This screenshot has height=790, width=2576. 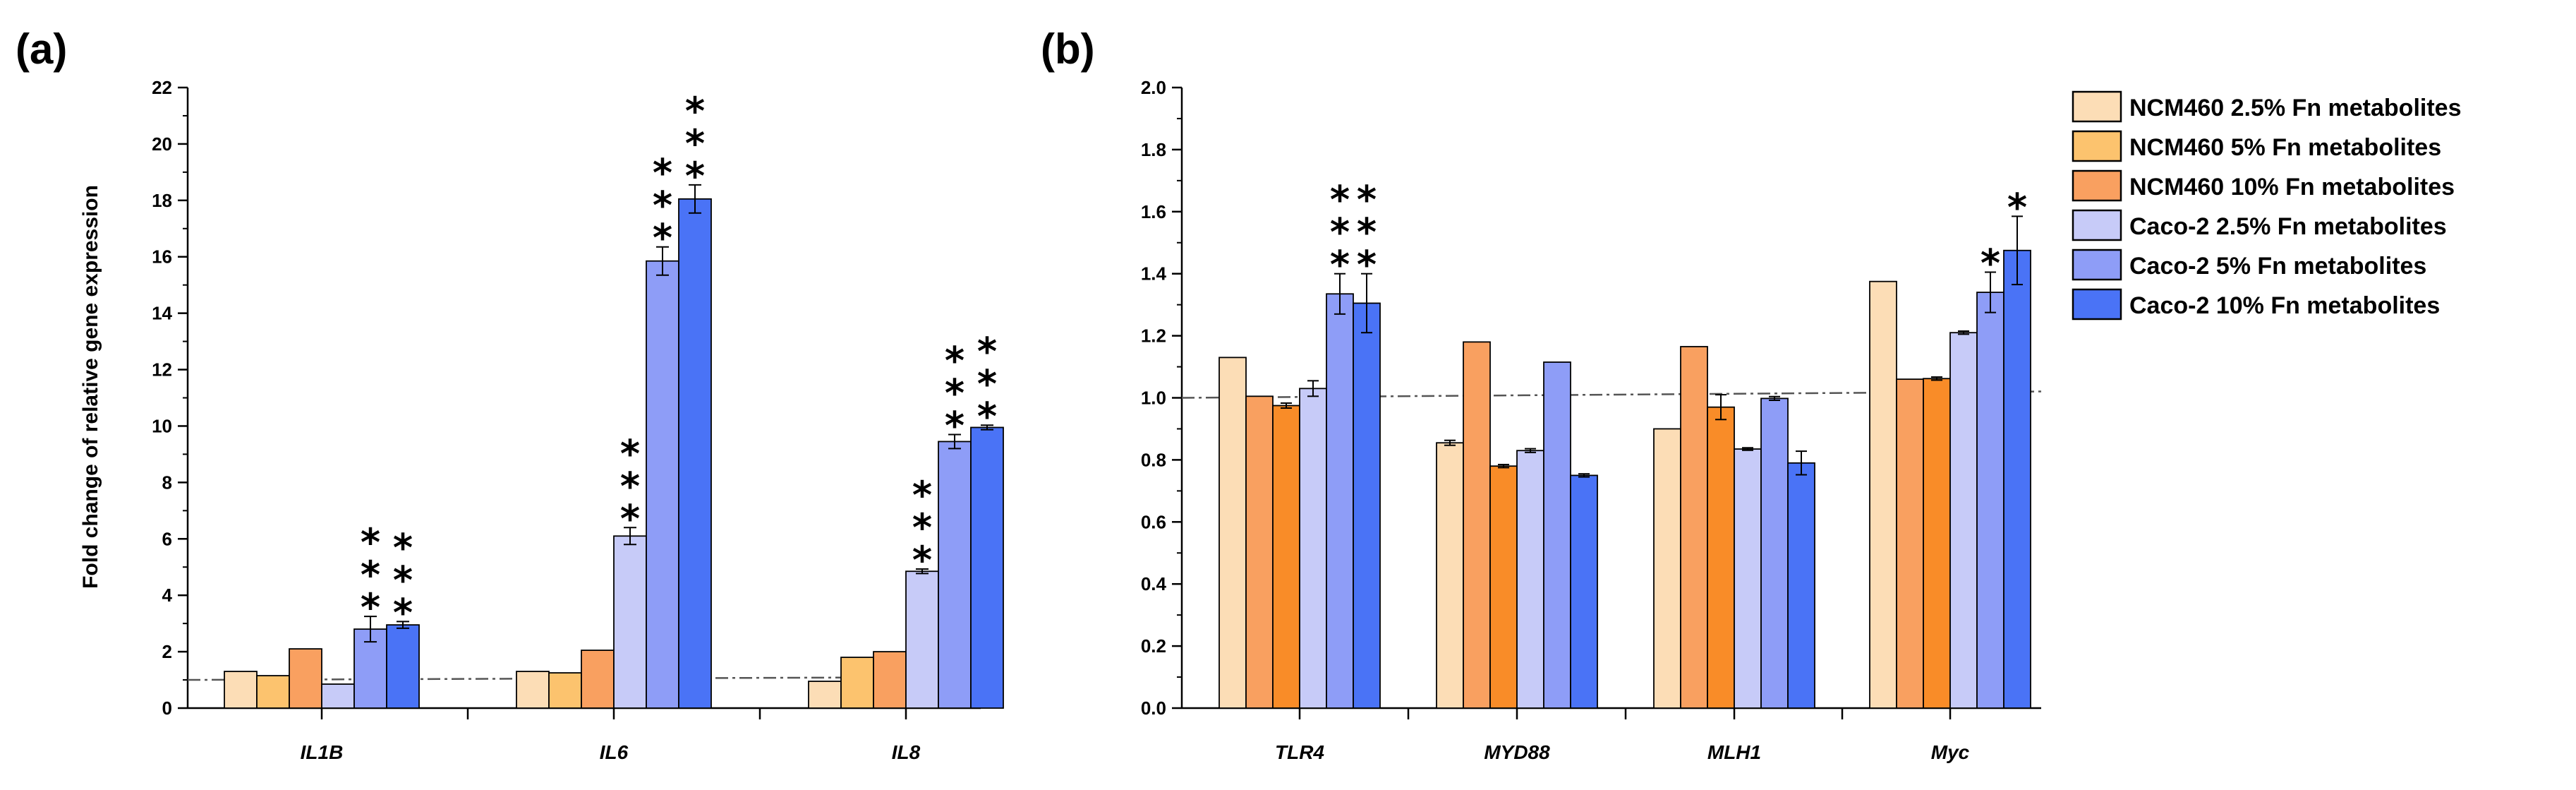 What do you see at coordinates (1154, 336) in the screenshot?
I see `y-tick-label-b: 1.2` at bounding box center [1154, 336].